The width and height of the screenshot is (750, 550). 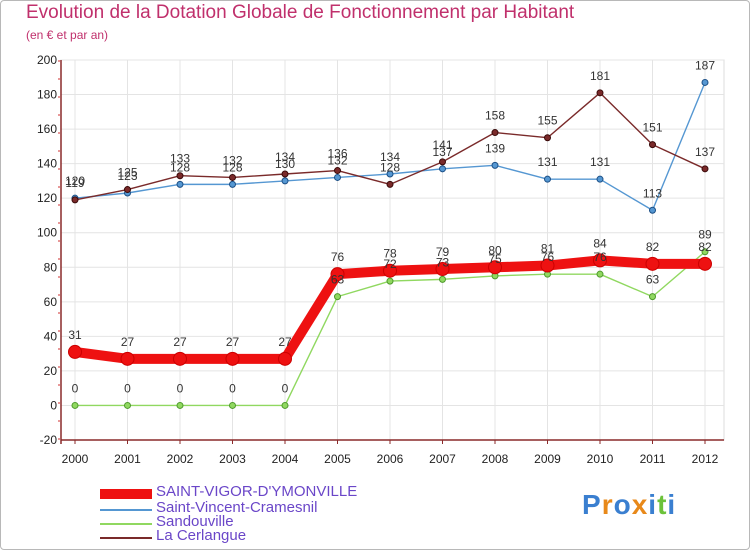 What do you see at coordinates (47, 95) in the screenshot?
I see `y-tick-label: 180` at bounding box center [47, 95].